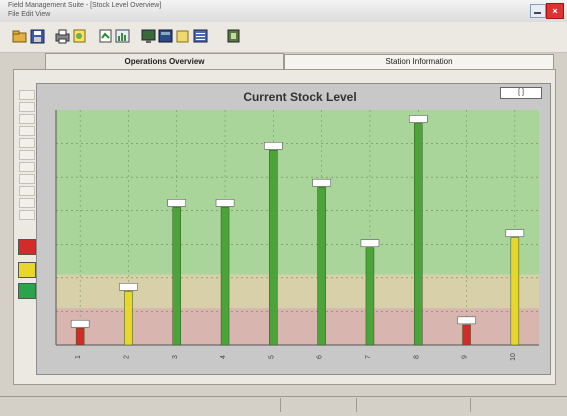  Describe the element at coordinates (29, 14) in the screenshot. I see `menu-bar: File Edit View` at that location.